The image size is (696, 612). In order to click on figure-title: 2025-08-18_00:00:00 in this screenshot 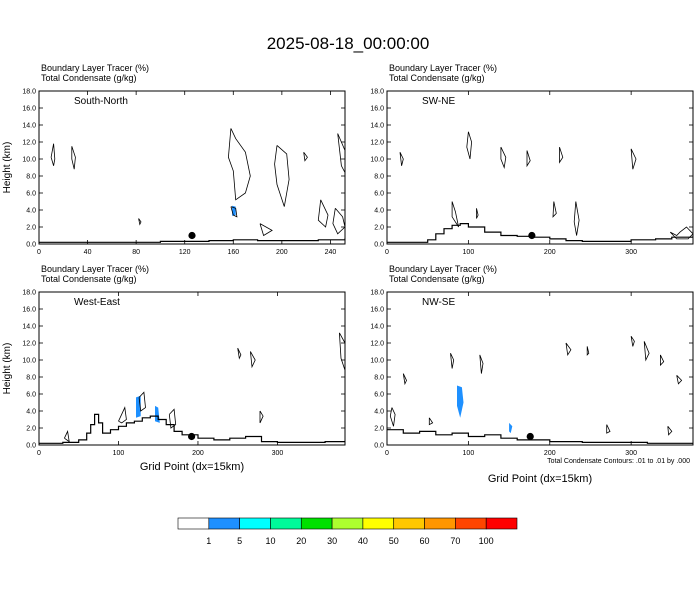, I will do `click(348, 43)`.